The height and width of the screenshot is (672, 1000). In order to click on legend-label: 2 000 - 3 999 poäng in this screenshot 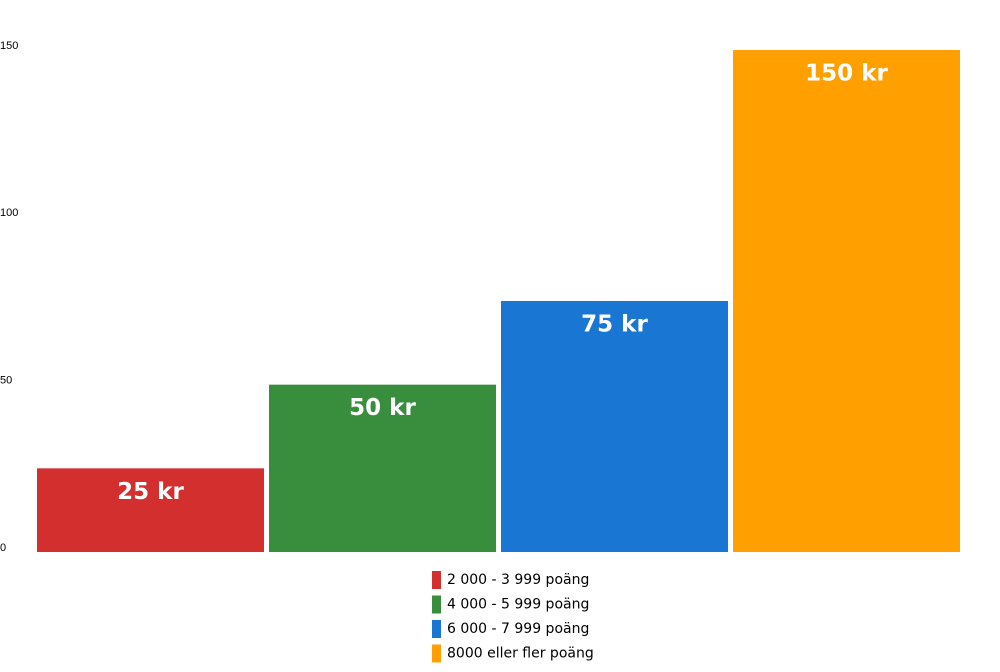, I will do `click(518, 580)`.